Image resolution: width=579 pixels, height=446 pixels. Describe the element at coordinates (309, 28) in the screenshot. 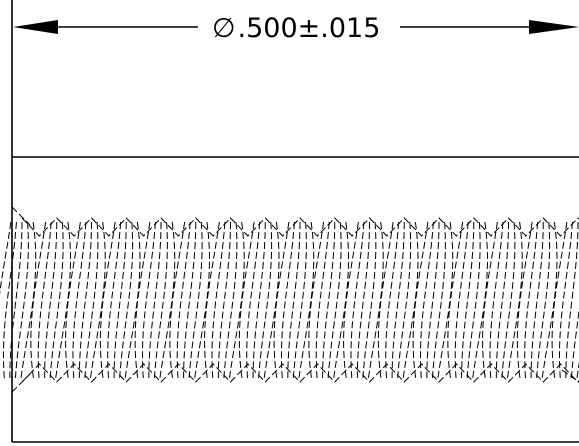

I see `dimension-value: .500±.015` at that location.